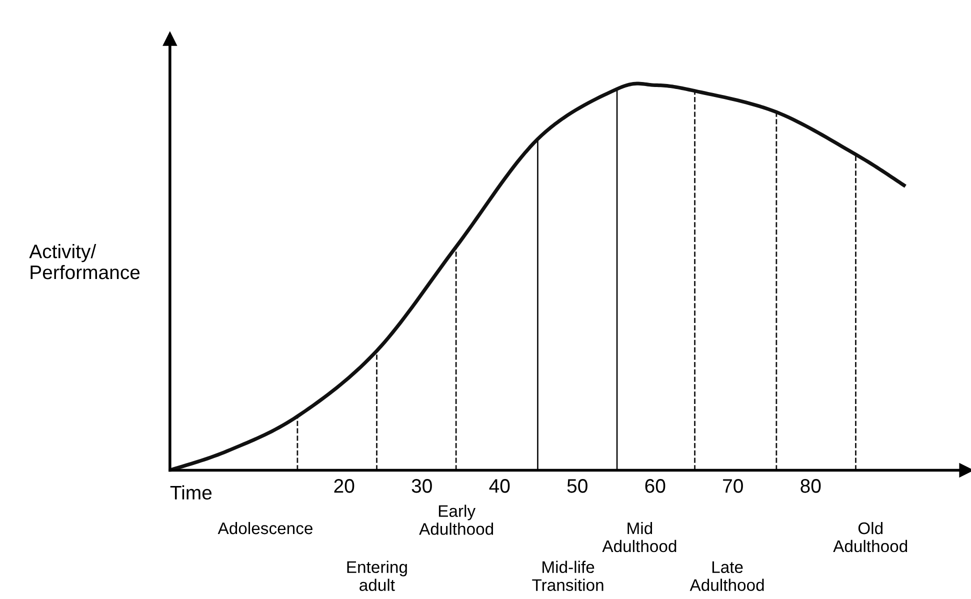 The image size is (971, 599). What do you see at coordinates (639, 537) in the screenshot?
I see `text: Mid Adulthood` at bounding box center [639, 537].